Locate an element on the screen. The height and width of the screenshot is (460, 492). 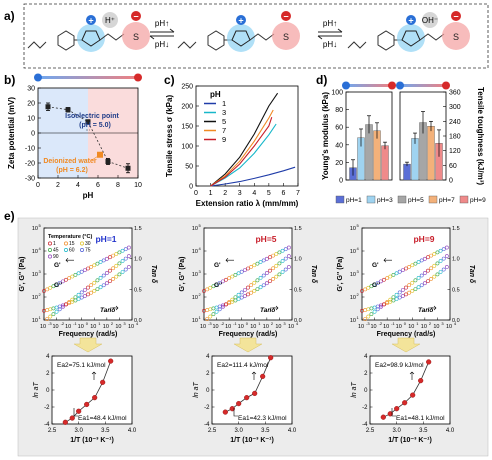
y-tick-label-right: 180 is located at coordinates (455, 137).